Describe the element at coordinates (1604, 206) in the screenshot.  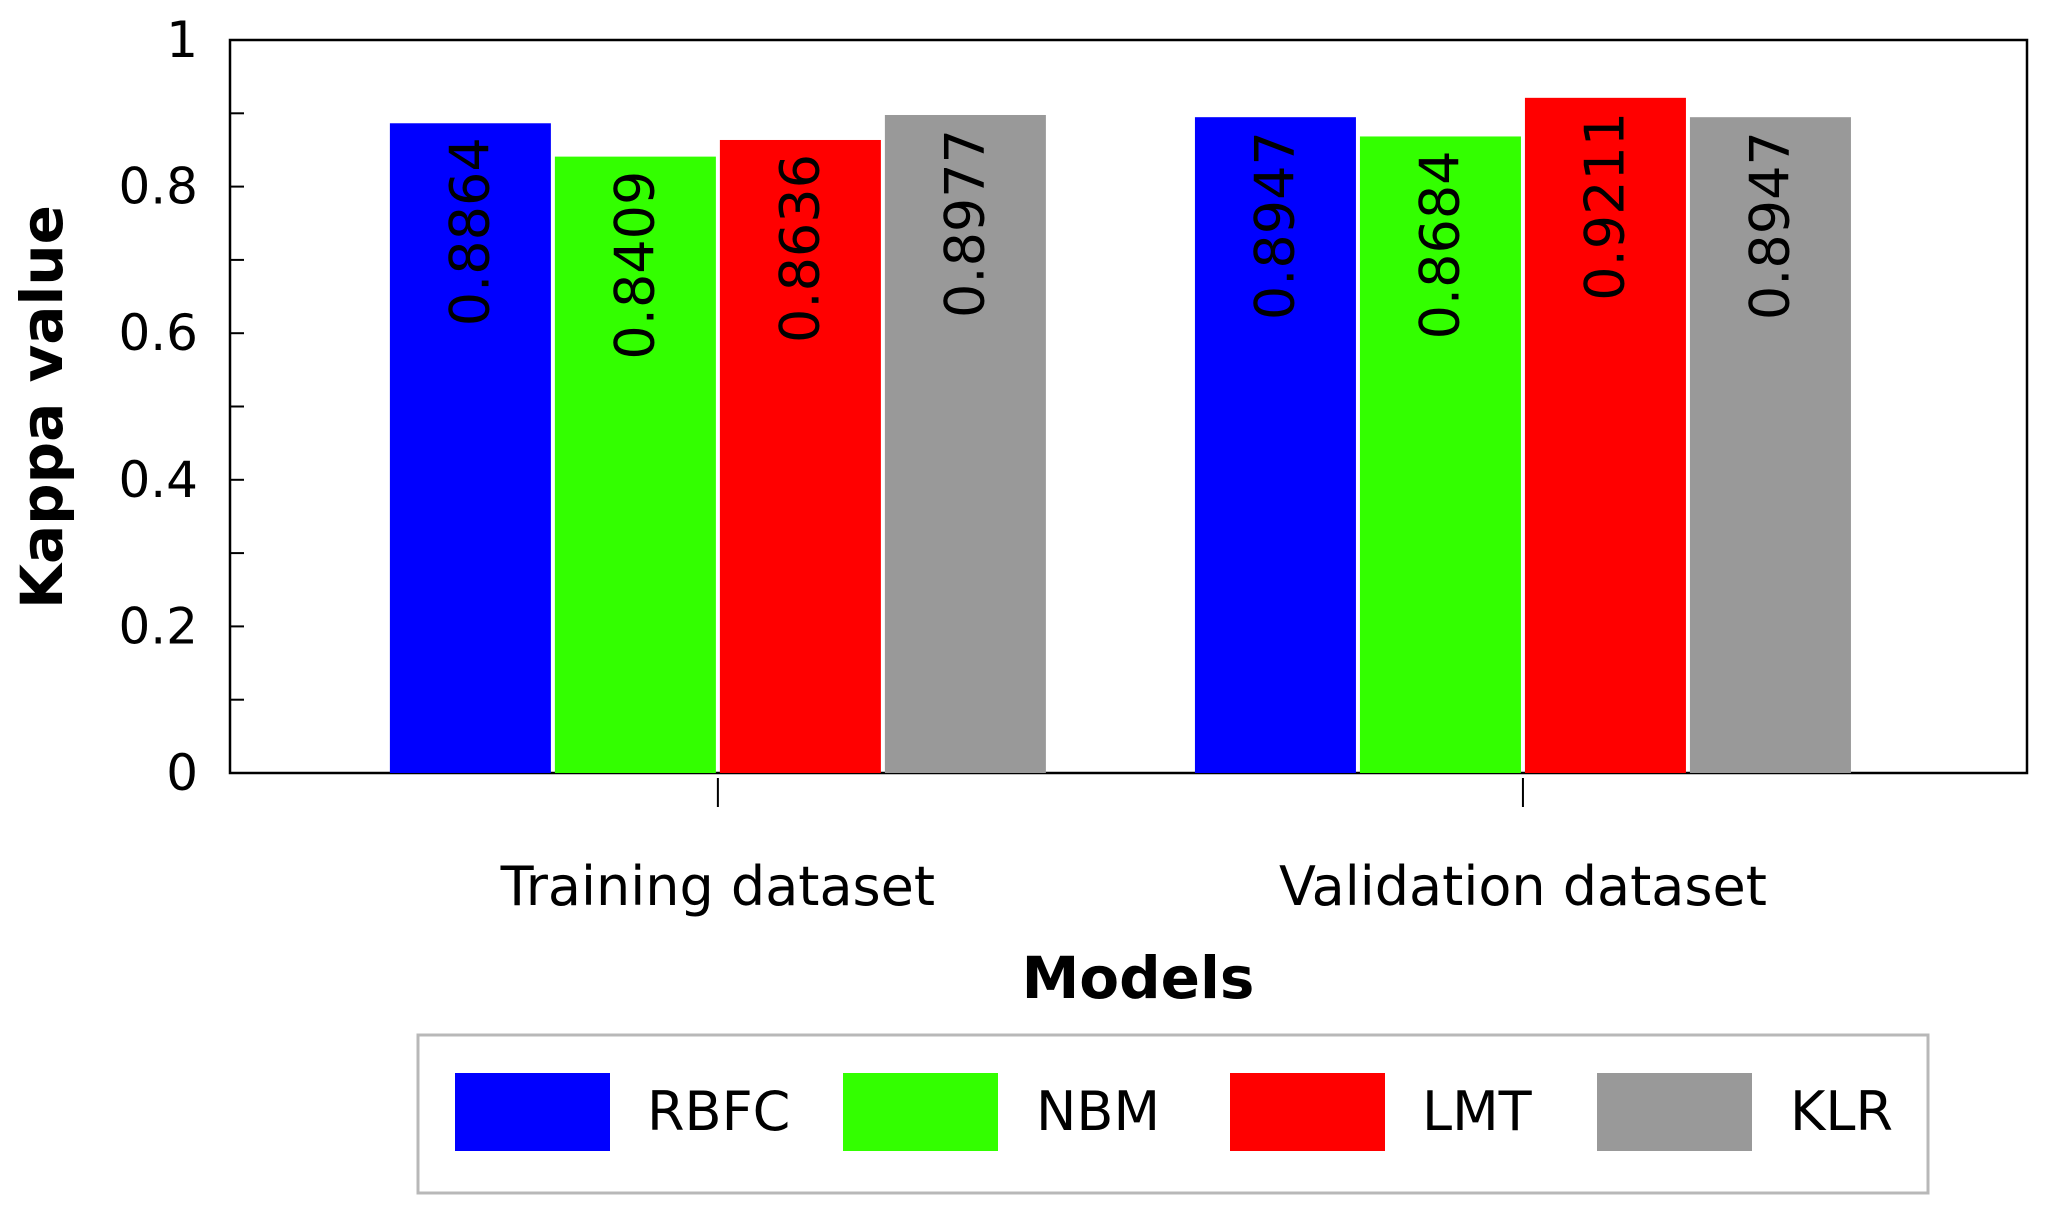
I see `bar-value-label: 0.9211` at that location.